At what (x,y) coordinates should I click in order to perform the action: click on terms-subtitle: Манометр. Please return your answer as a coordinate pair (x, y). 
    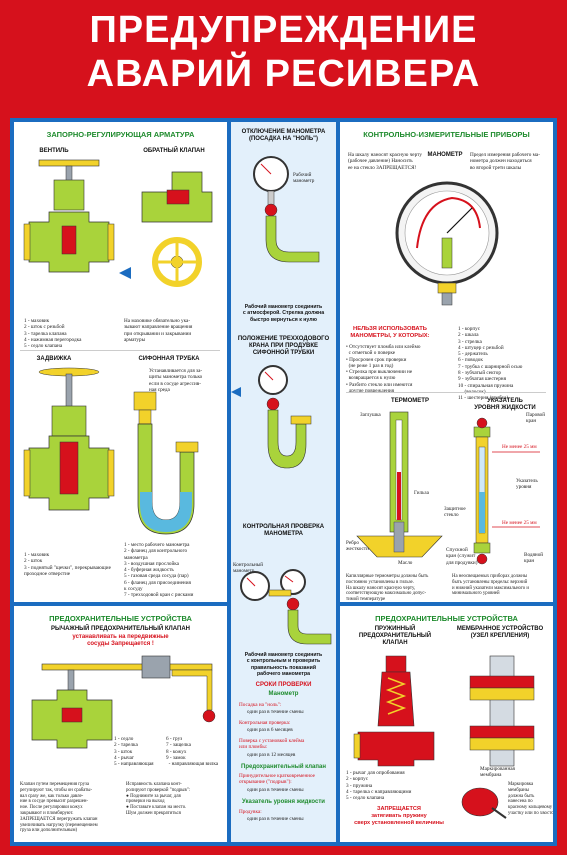
    Looking at the image, I should click on (283, 694).